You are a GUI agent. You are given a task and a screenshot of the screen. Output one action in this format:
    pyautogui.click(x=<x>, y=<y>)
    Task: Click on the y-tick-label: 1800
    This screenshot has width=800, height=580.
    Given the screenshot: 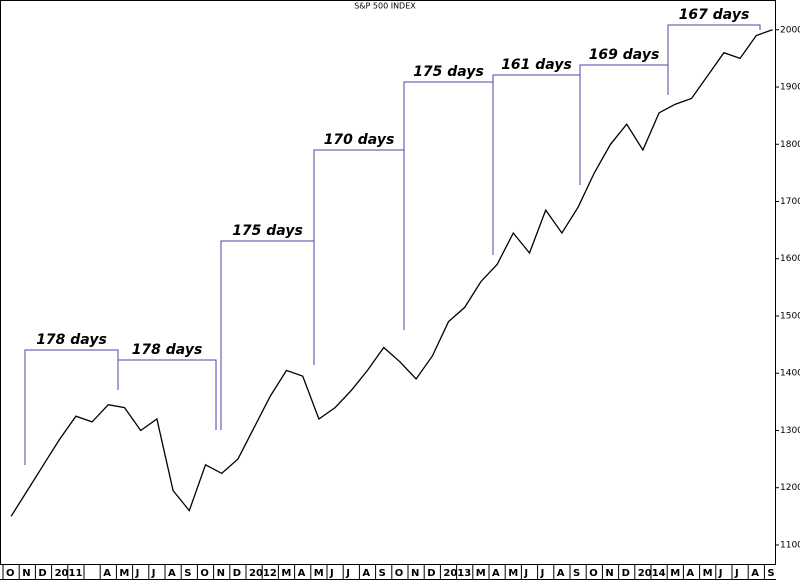 What is the action you would take?
    pyautogui.click(x=790, y=145)
    